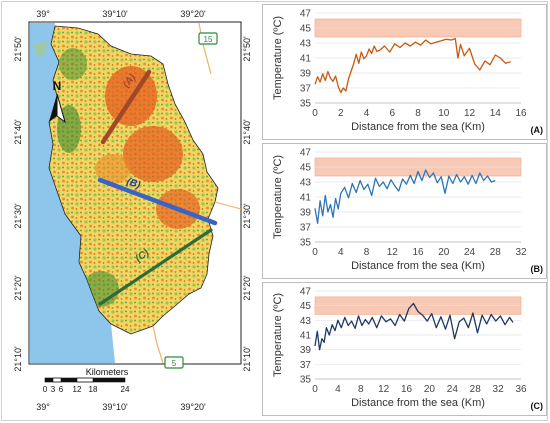  Describe the element at coordinates (496, 113) in the screenshot. I see `x-tick-label: 14` at that location.